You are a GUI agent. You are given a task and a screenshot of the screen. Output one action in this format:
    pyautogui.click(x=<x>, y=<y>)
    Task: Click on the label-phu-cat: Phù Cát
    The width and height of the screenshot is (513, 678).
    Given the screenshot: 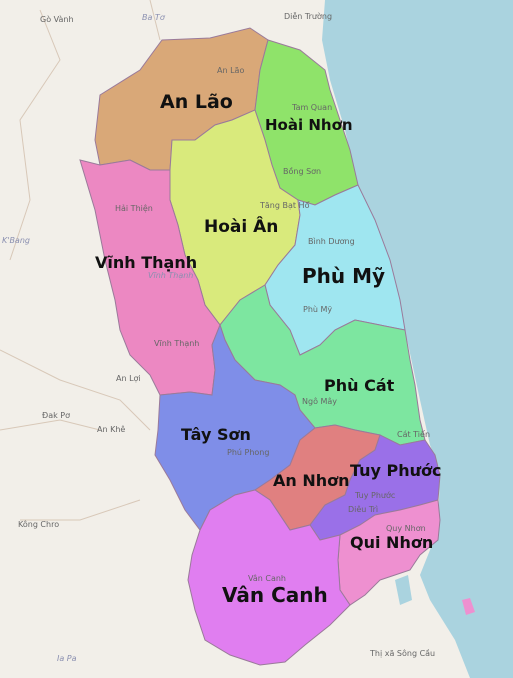 What is the action you would take?
    pyautogui.click(x=359, y=385)
    